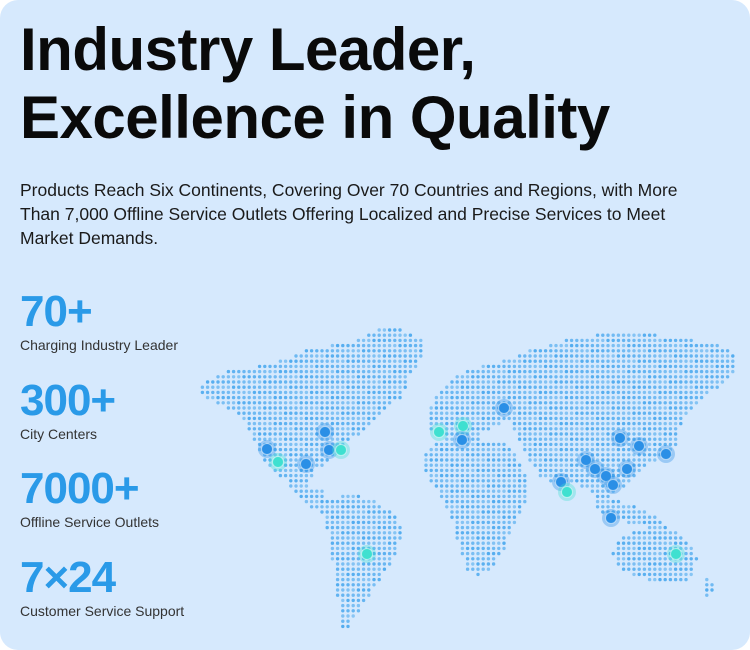 This screenshot has width=750, height=650. What do you see at coordinates (68, 400) in the screenshot?
I see `stat-value: 300+` at bounding box center [68, 400].